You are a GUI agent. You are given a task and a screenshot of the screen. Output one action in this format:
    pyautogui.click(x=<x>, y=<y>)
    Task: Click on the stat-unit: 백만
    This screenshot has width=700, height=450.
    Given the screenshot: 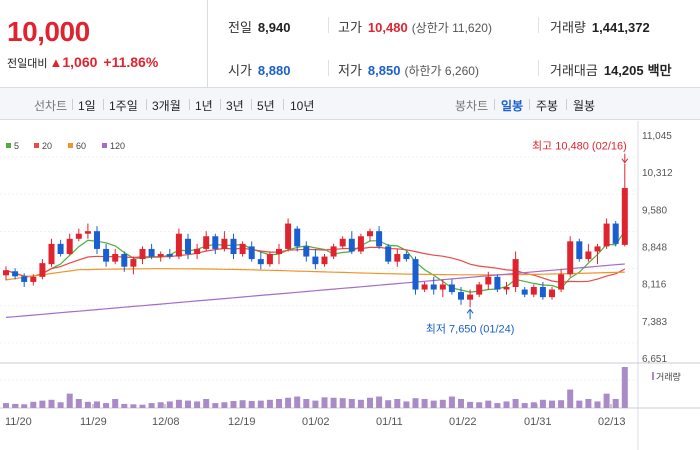 What is the action you would take?
    pyautogui.click(x=659, y=70)
    